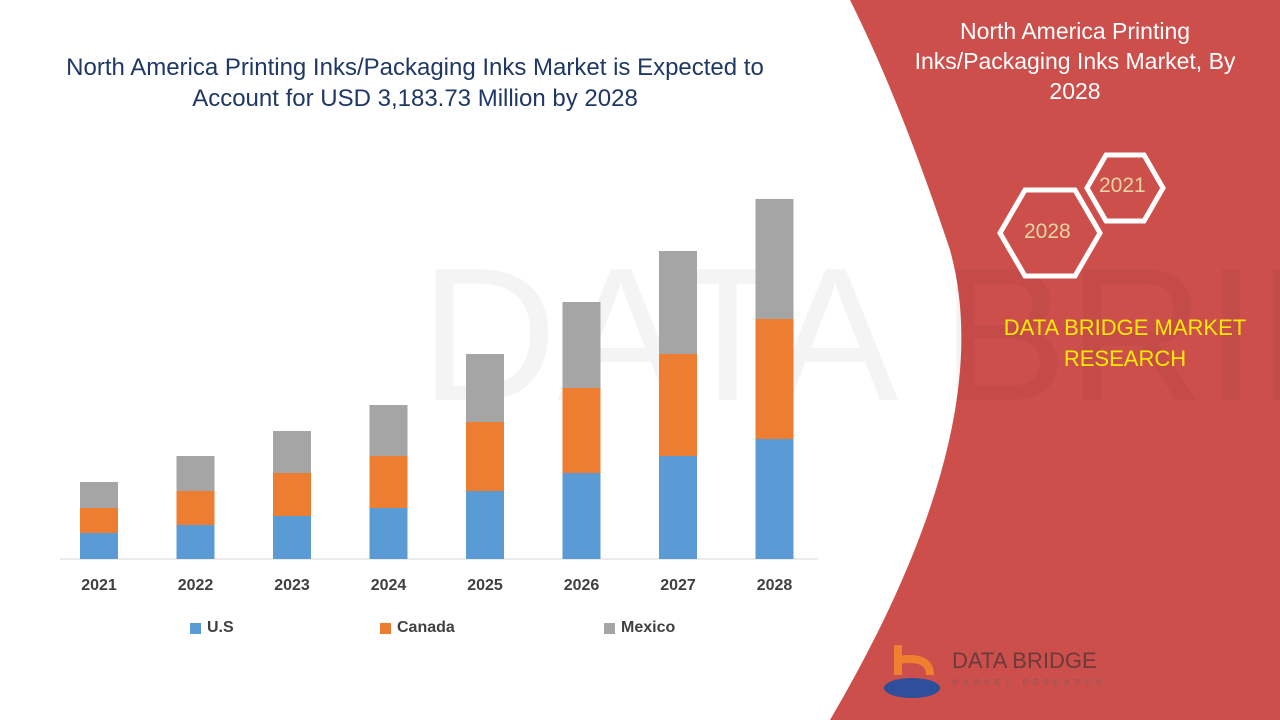 The width and height of the screenshot is (1280, 720). I want to click on bar-us-2026, so click(581, 516).